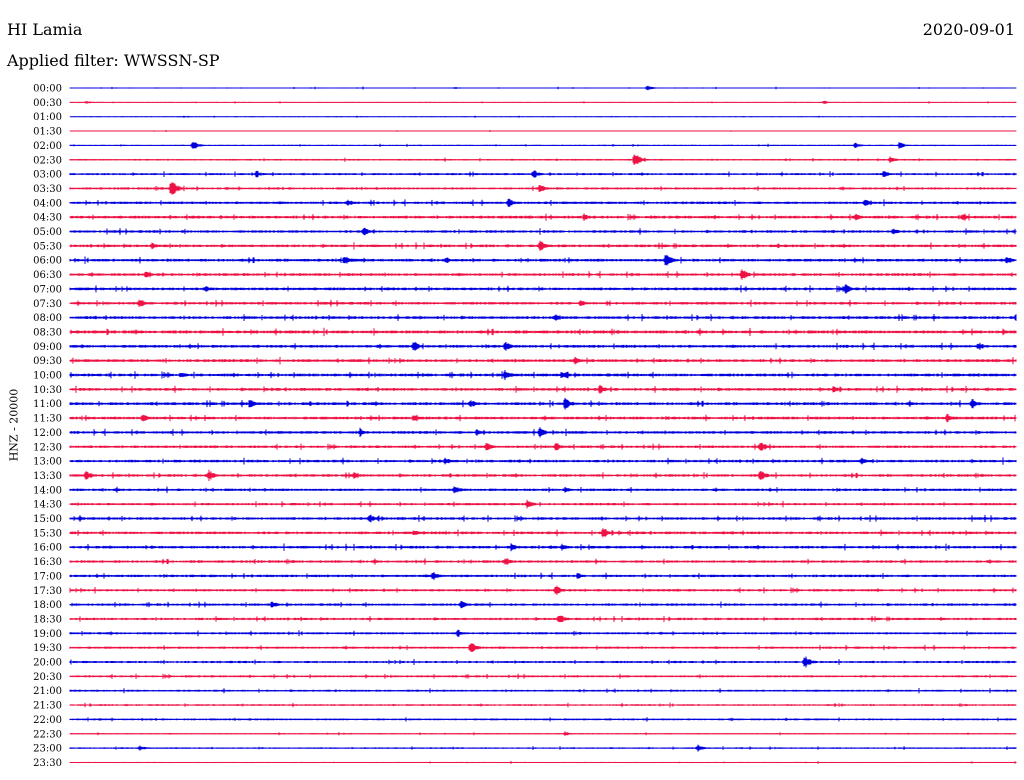 The width and height of the screenshot is (1024, 780). What do you see at coordinates (47, 734) in the screenshot?
I see `y-tick-label: 22:30` at bounding box center [47, 734].